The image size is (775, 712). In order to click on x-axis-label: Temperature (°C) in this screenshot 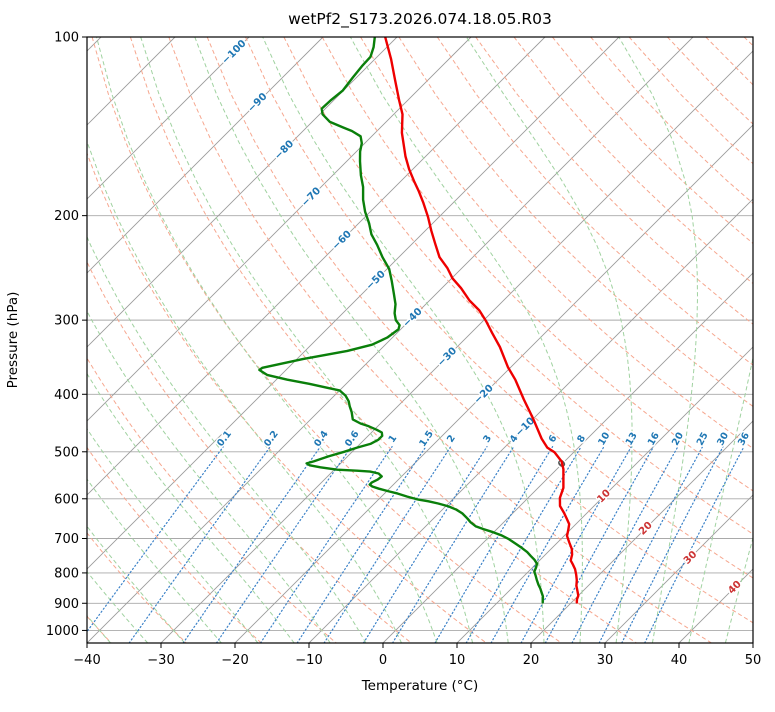, I will do `click(420, 686)`.